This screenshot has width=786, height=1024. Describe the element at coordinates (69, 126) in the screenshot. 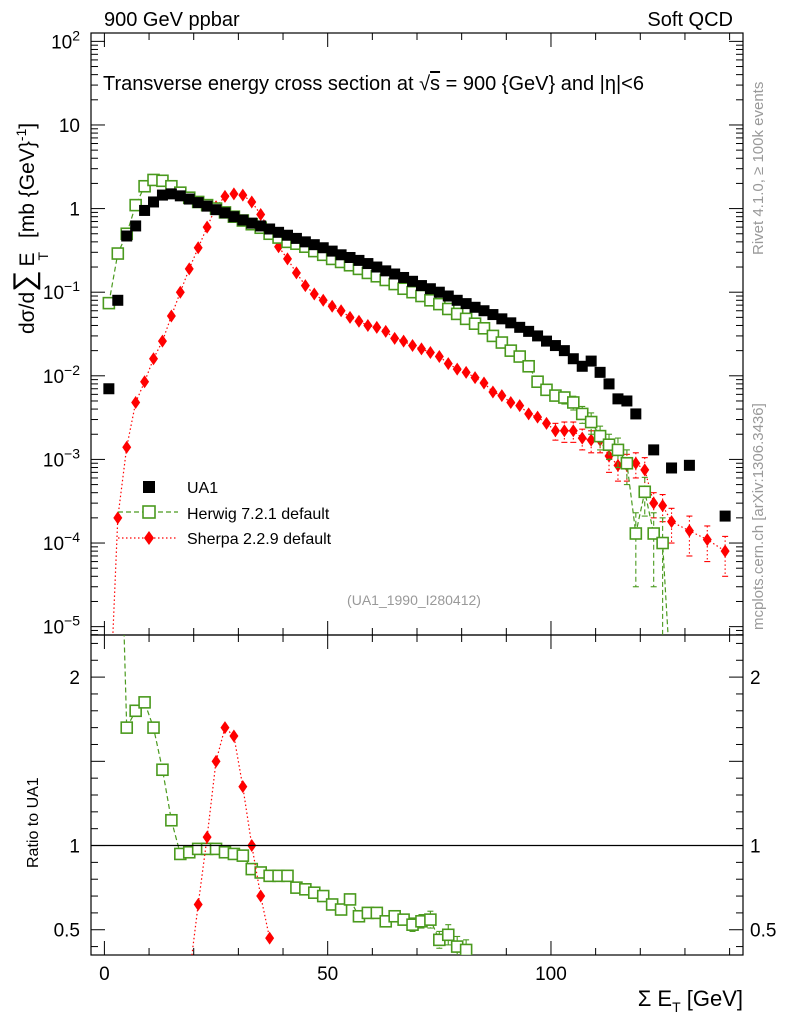

I see `y-tick-label: 10` at that location.